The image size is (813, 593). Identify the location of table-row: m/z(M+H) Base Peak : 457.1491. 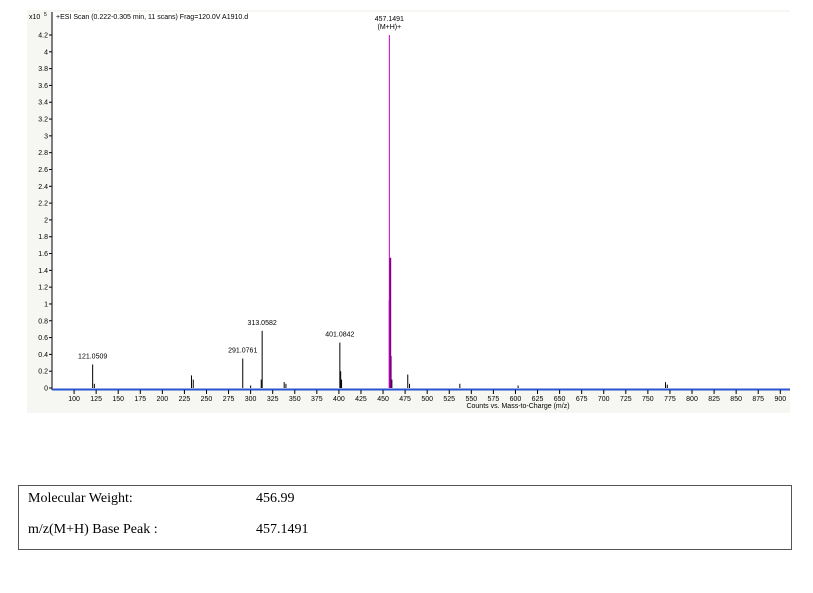
(405, 532).